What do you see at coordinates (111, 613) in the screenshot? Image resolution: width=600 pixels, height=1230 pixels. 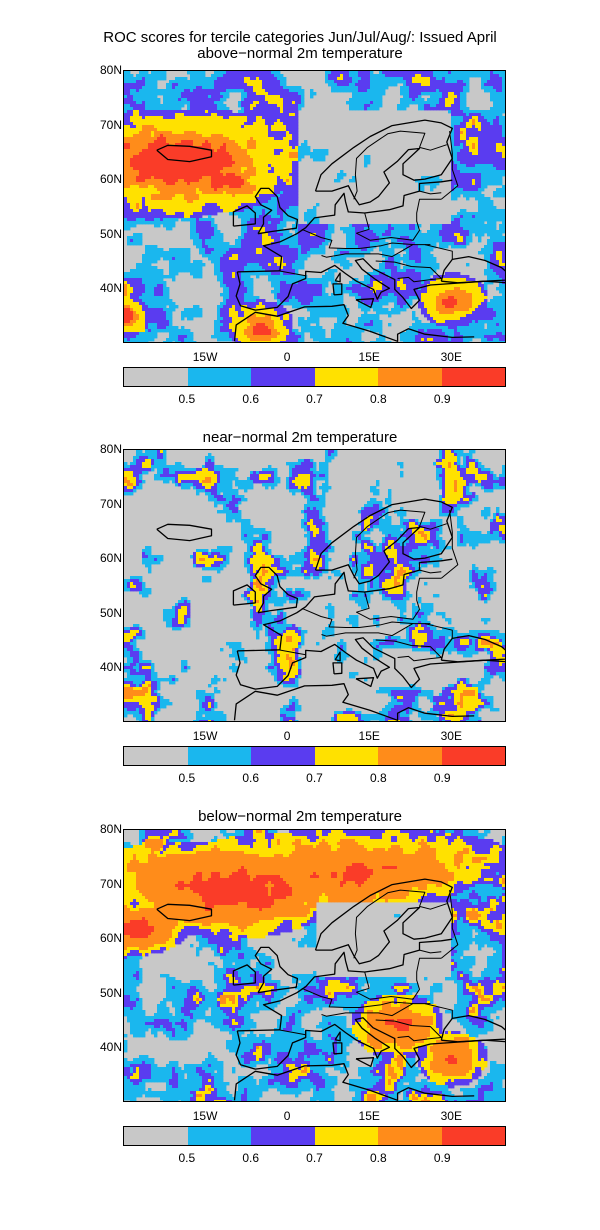 I see `latitude-label: 50N` at bounding box center [111, 613].